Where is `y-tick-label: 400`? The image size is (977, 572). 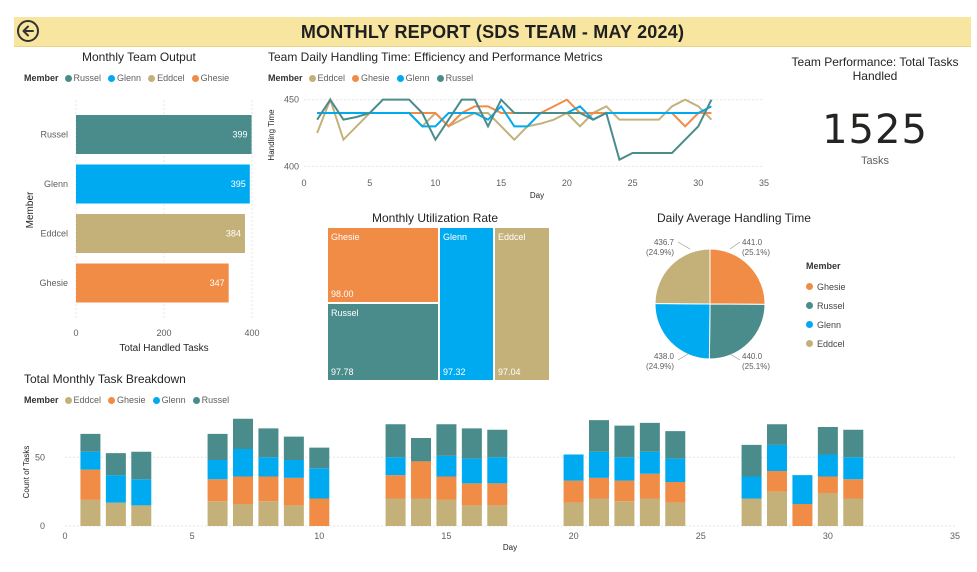 y-tick-label: 400 is located at coordinates (291, 166).